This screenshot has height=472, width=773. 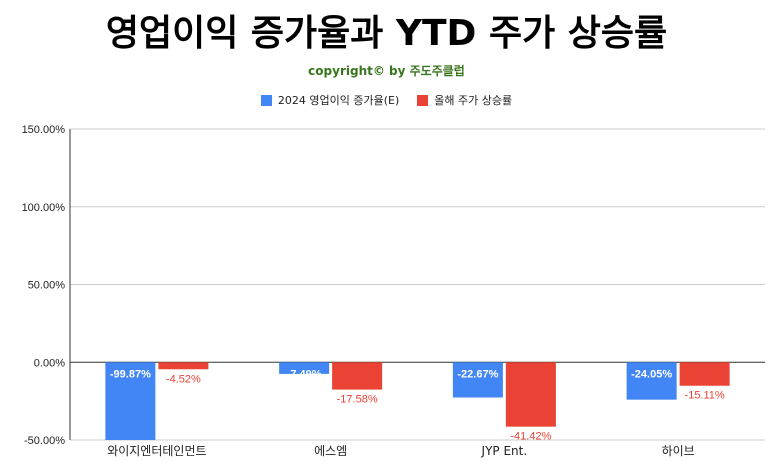 I want to click on data-label-series-2: -41.42%, so click(x=530, y=437).